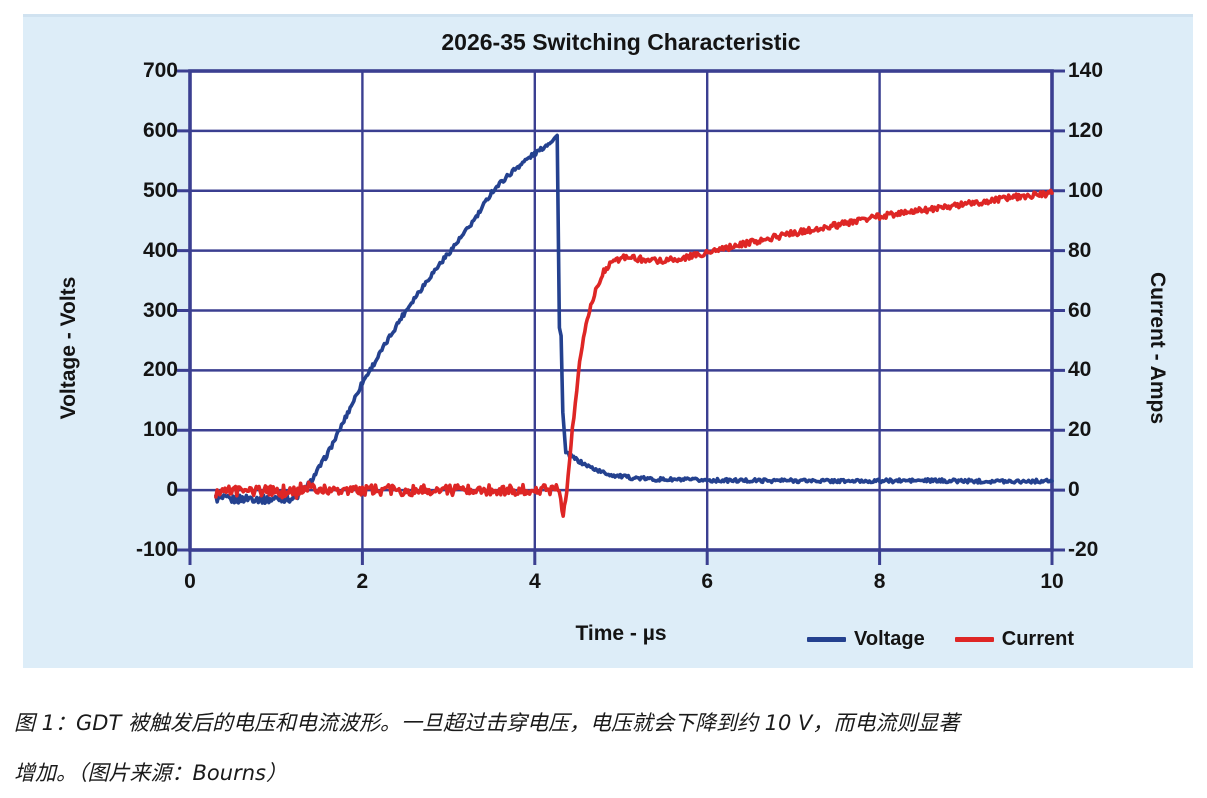 This screenshot has width=1207, height=798. I want to click on x-tick-label: 6, so click(707, 581).